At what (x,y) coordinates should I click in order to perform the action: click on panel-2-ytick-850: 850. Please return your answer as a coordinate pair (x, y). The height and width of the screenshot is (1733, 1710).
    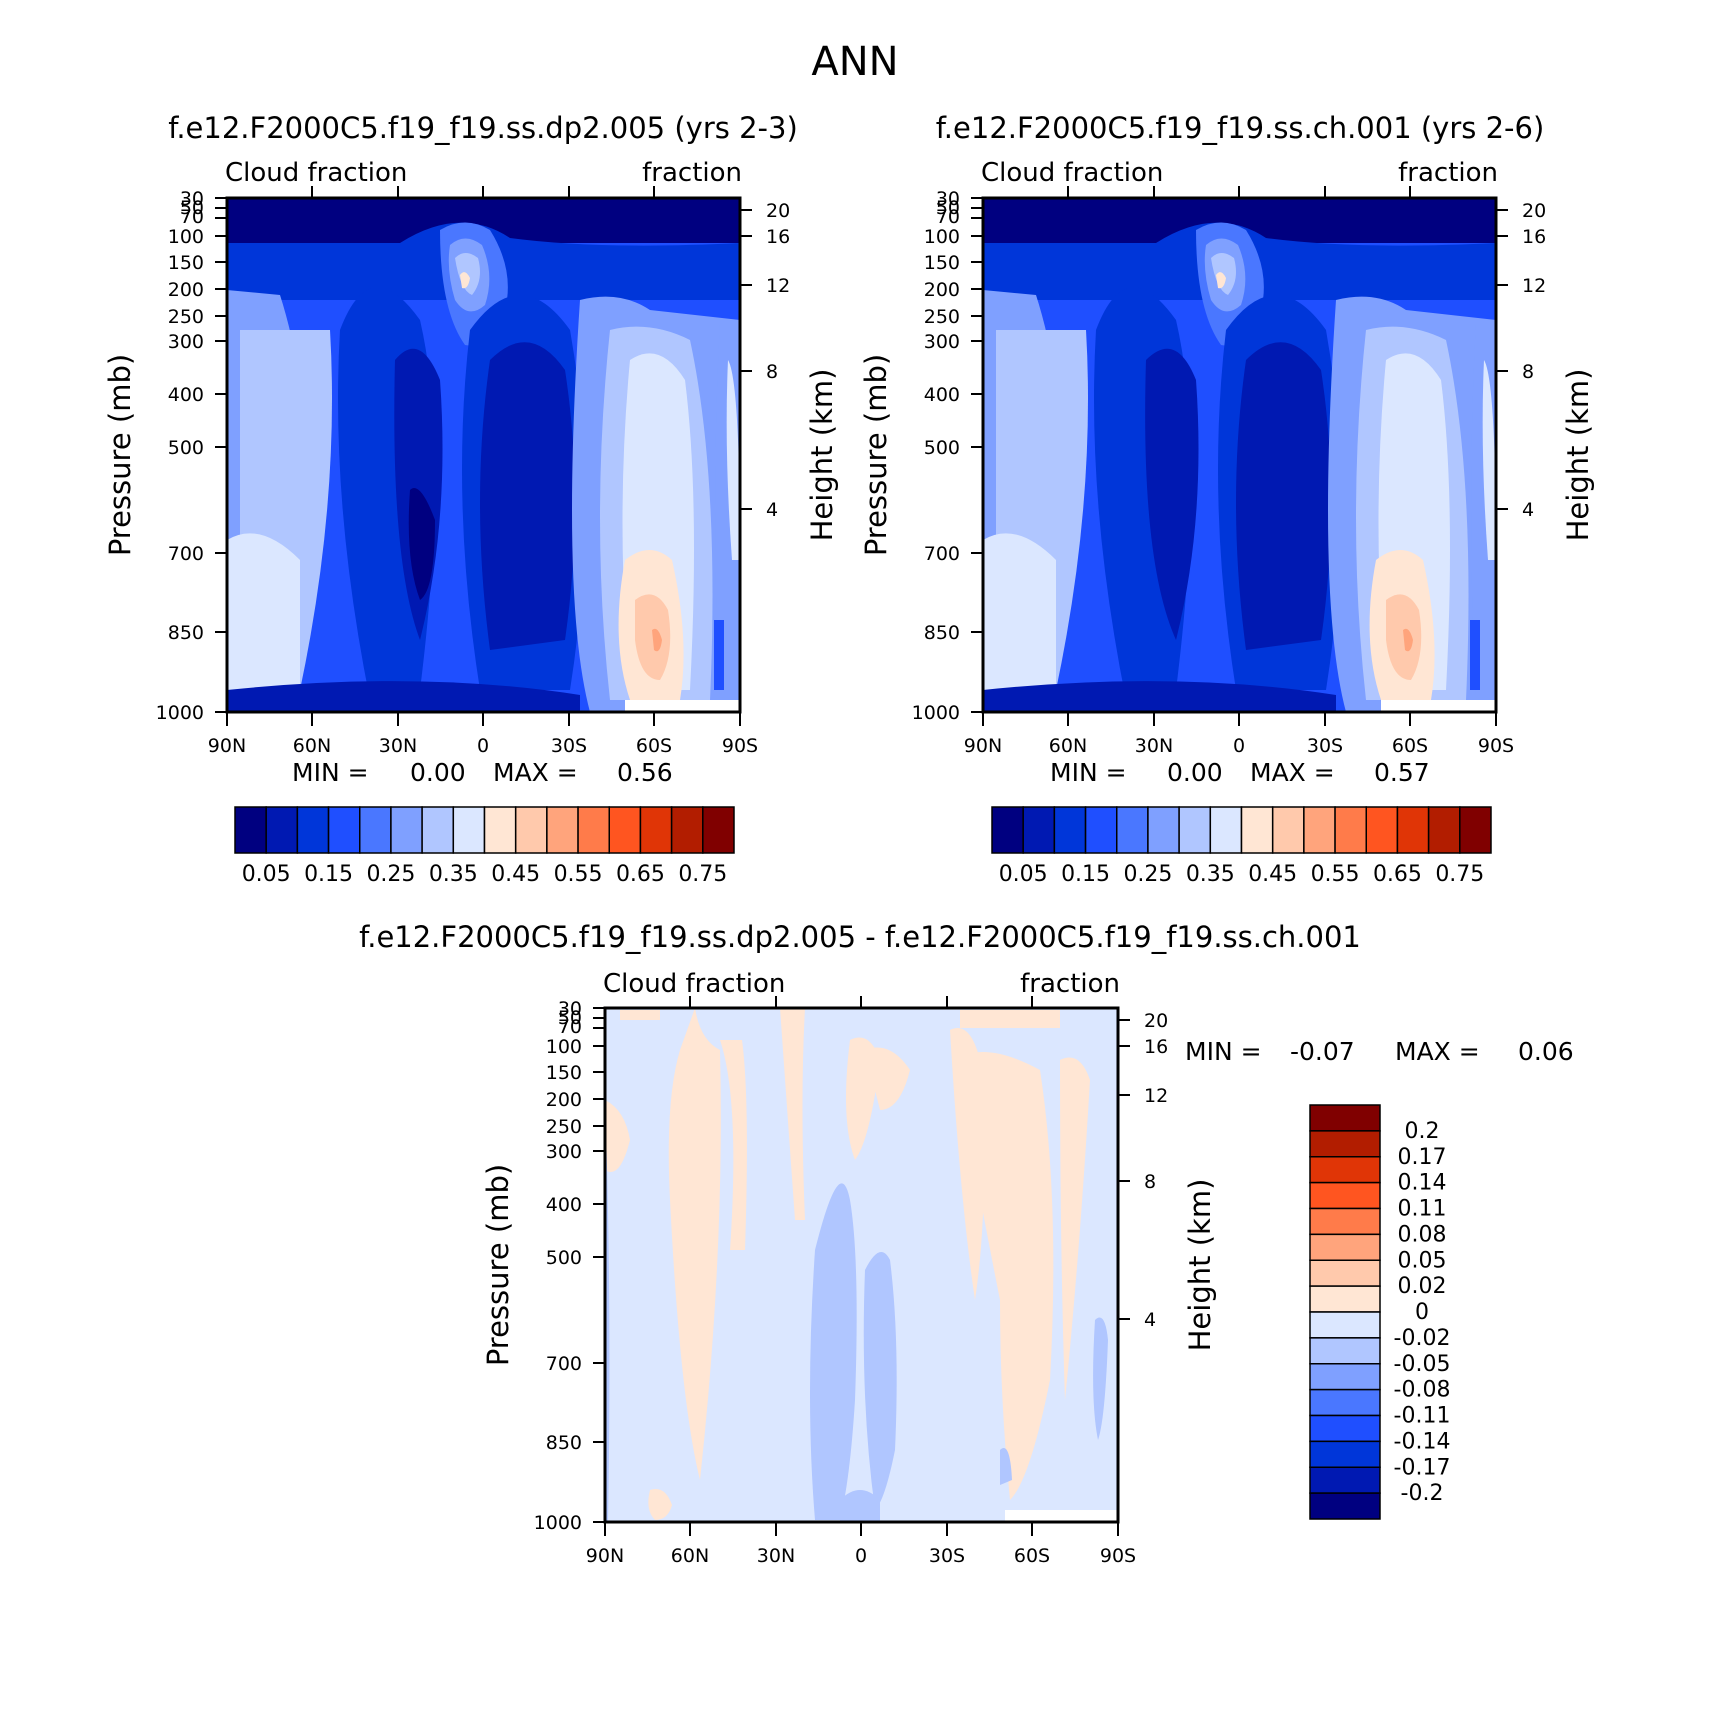
    Looking at the image, I should click on (942, 633).